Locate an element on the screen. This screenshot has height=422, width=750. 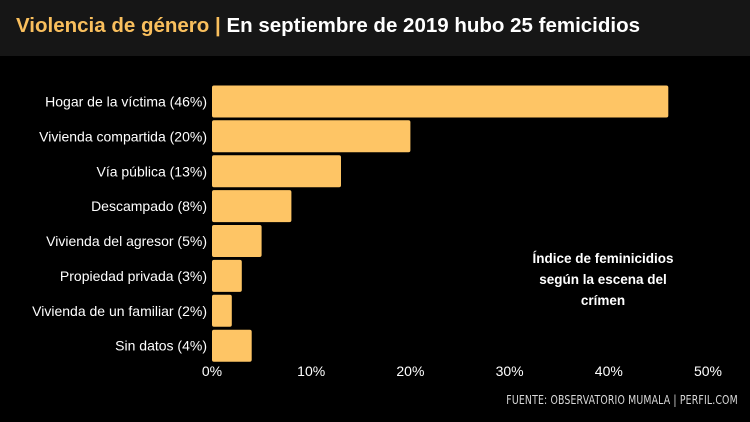
title-headline: En septiembre de 2019 hubo 25 femicidios is located at coordinates (433, 25).